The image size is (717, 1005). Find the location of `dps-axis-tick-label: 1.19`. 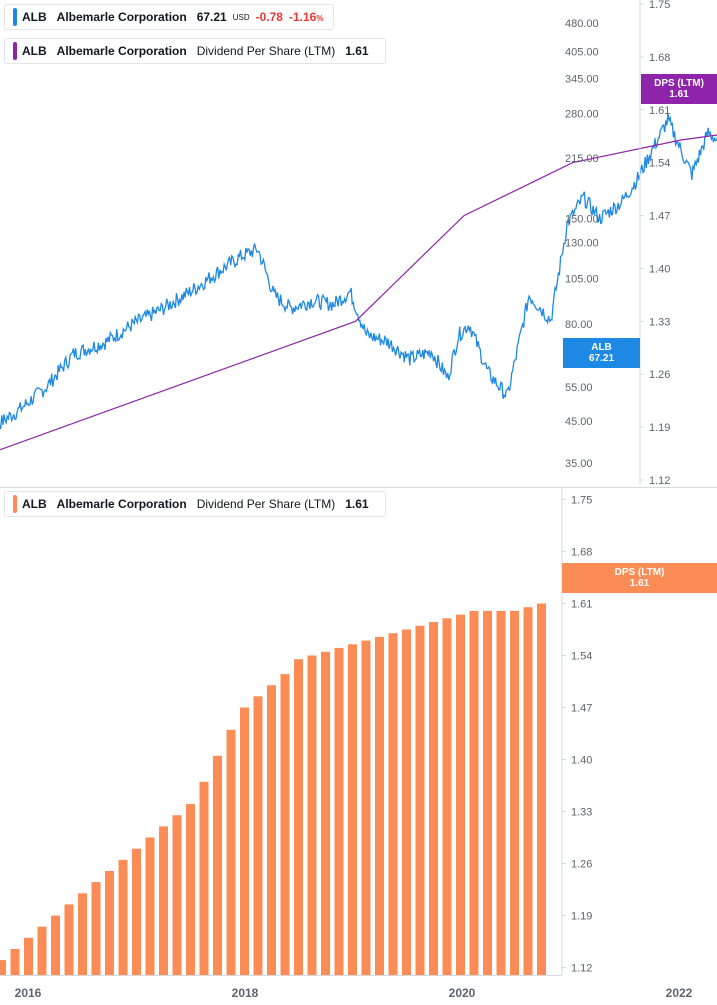

dps-axis-tick-label: 1.19 is located at coordinates (659, 428).